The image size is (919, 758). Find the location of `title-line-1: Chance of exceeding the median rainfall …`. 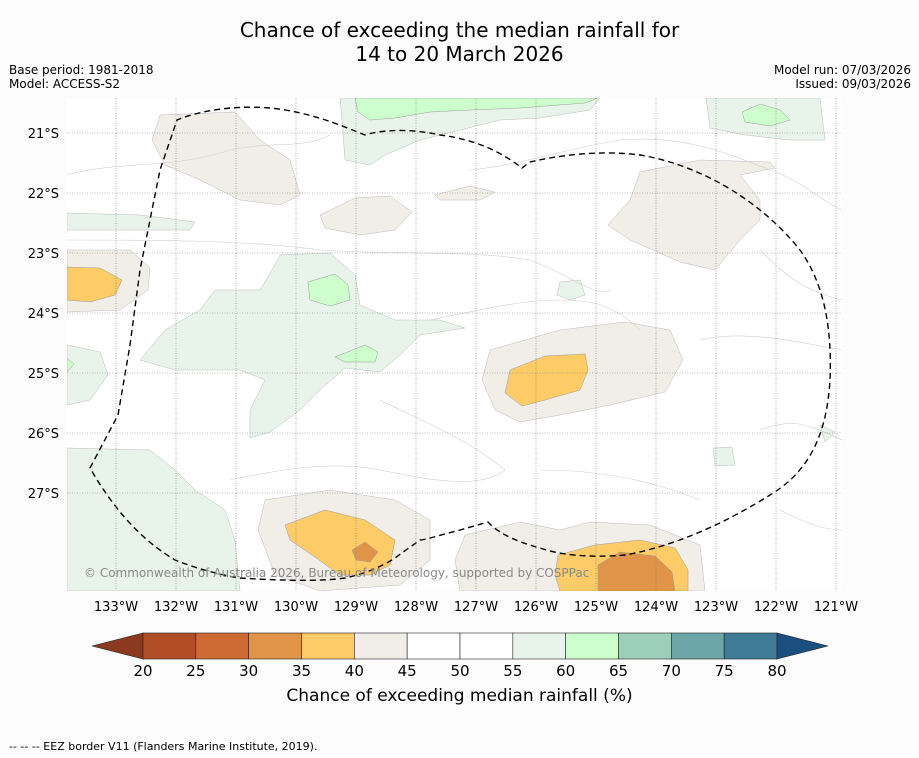

title-line-1: Chance of exceeding the median rainfall … is located at coordinates (459, 30).